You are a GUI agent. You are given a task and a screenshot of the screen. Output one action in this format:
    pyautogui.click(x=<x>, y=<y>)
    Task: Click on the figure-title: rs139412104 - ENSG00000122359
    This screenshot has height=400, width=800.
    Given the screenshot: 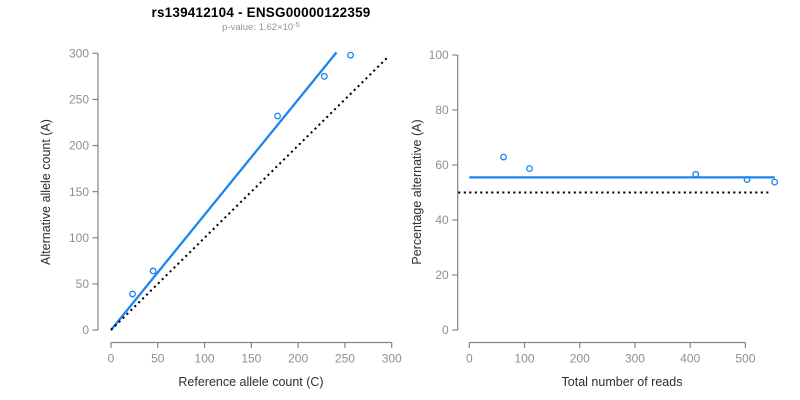 What is the action you would take?
    pyautogui.click(x=261, y=12)
    